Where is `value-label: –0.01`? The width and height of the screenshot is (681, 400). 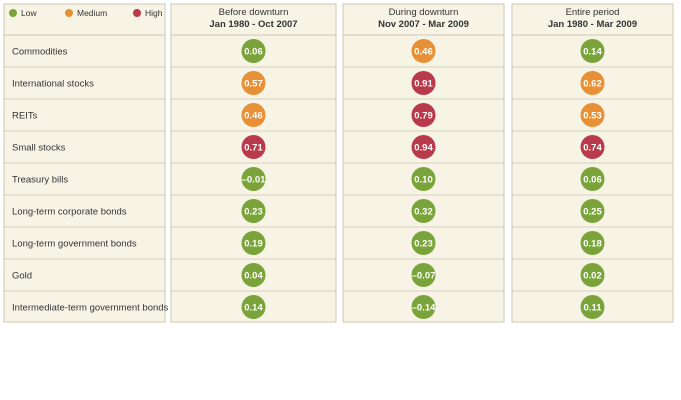
value-label: –0.01 is located at coordinates (254, 180).